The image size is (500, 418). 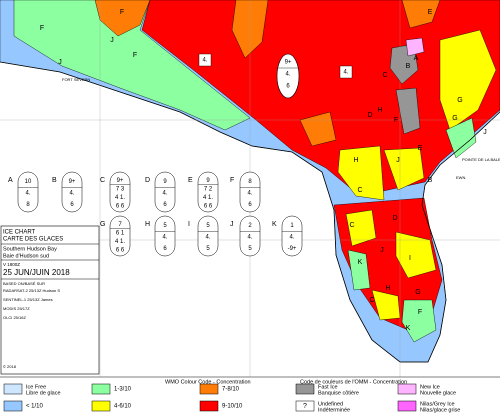 What do you see at coordinates (10, 180) in the screenshot?
I see `egg-letter: A` at bounding box center [10, 180].